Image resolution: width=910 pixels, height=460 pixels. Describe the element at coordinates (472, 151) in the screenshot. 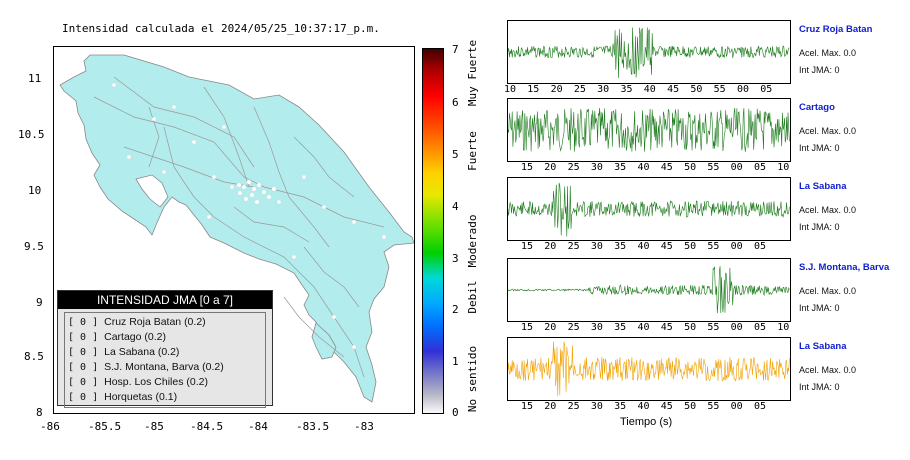

I see `colorbar-label-fuerte: Fuerte` at that location.